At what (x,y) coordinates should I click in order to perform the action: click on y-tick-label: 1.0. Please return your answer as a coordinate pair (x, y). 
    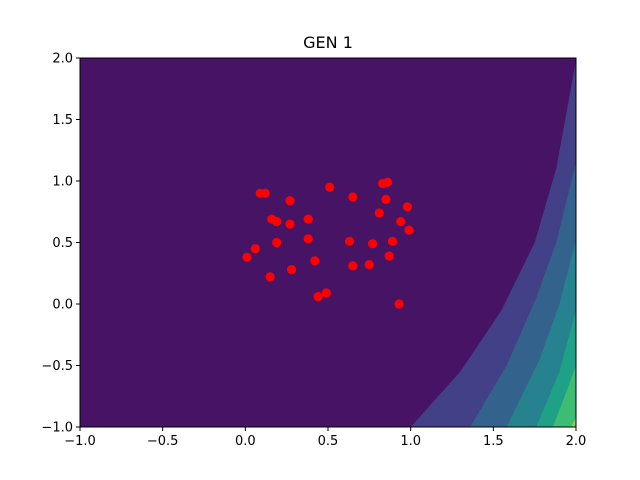
    Looking at the image, I should click on (62, 182).